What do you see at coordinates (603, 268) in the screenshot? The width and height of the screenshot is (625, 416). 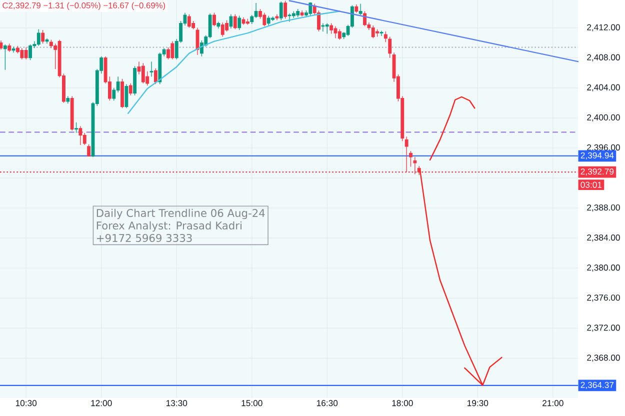 I see `y-tick-label: 2,380.00` at bounding box center [603, 268].